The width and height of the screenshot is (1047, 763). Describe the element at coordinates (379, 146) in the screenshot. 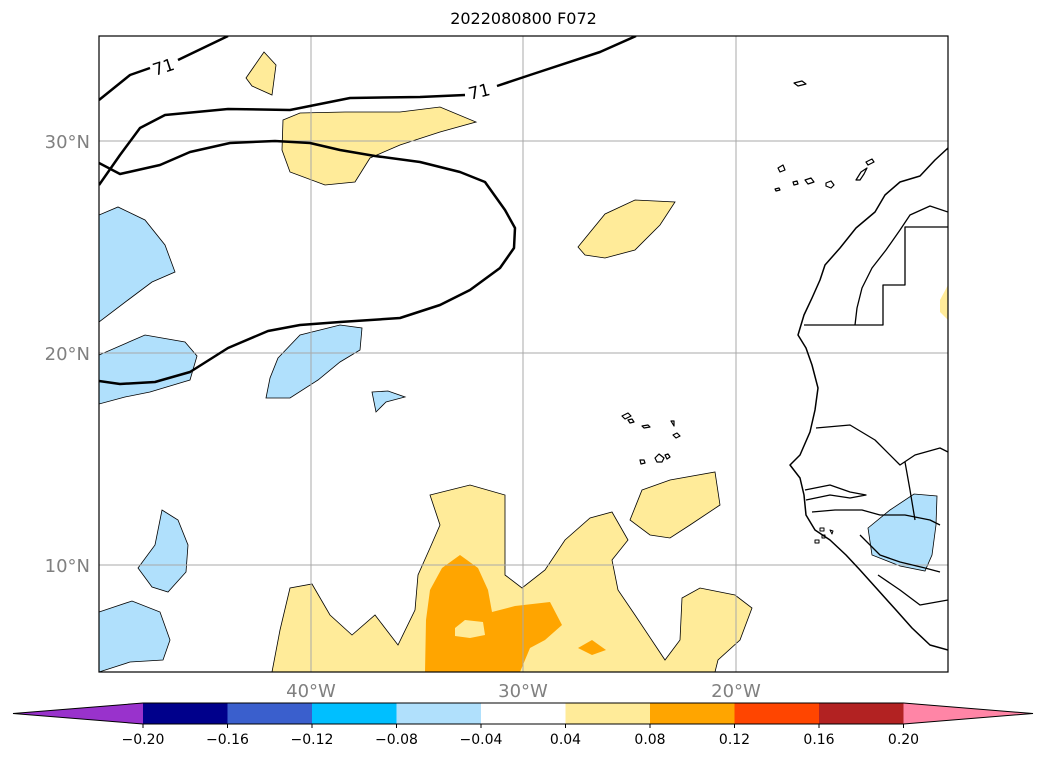

I see `pos-anomaly-region-30n` at that location.